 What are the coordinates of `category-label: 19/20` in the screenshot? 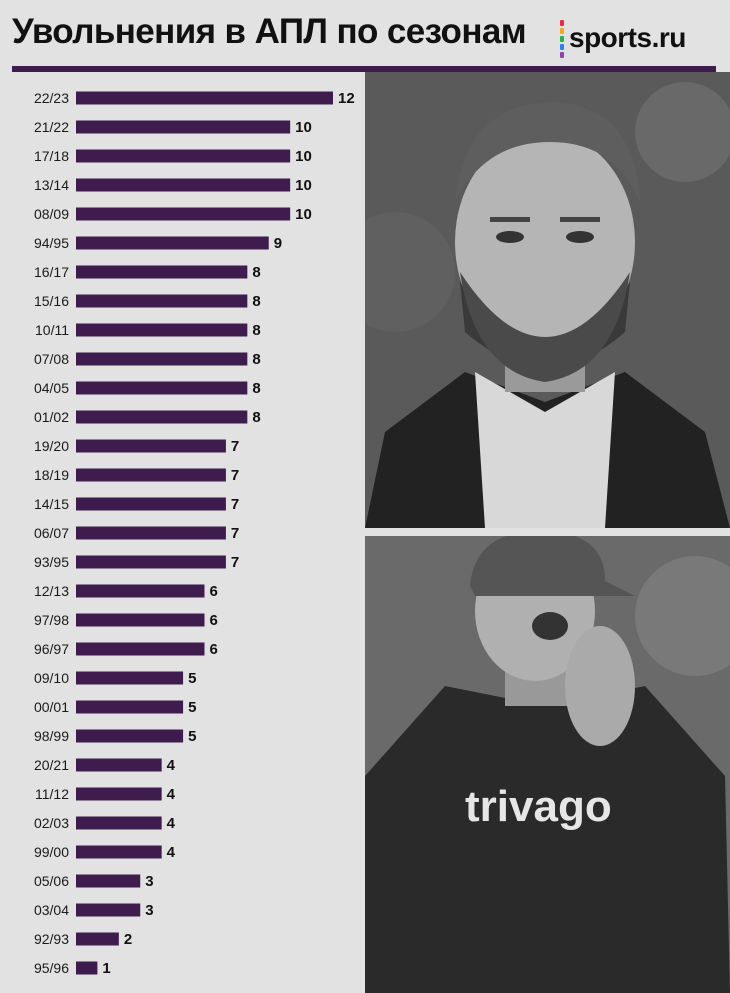 It's located at (51, 446).